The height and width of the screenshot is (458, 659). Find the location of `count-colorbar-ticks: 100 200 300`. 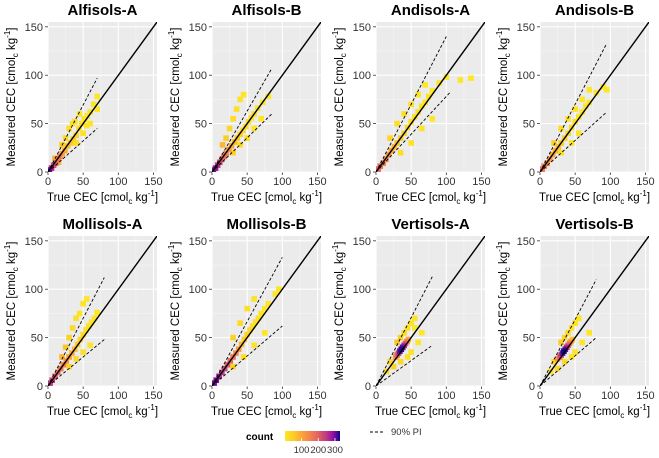

count-colorbar-ticks: 100 200 300 is located at coordinates (318, 447).